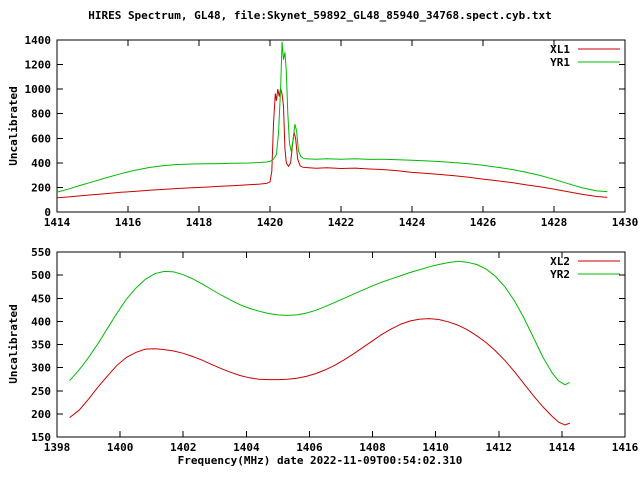 This screenshot has height=480, width=640. What do you see at coordinates (41, 368) in the screenshot?
I see `svg-text: 300` at bounding box center [41, 368].